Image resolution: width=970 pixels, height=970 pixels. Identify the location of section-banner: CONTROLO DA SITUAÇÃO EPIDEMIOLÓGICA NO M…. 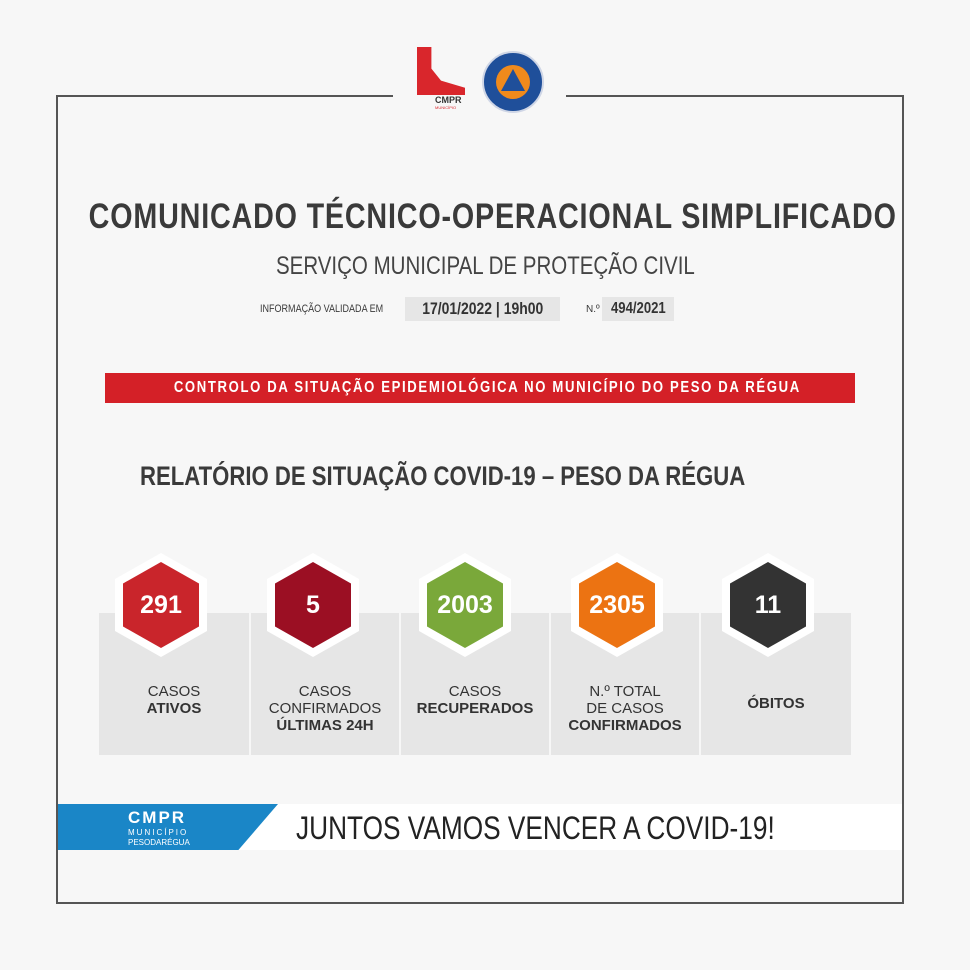
(480, 388).